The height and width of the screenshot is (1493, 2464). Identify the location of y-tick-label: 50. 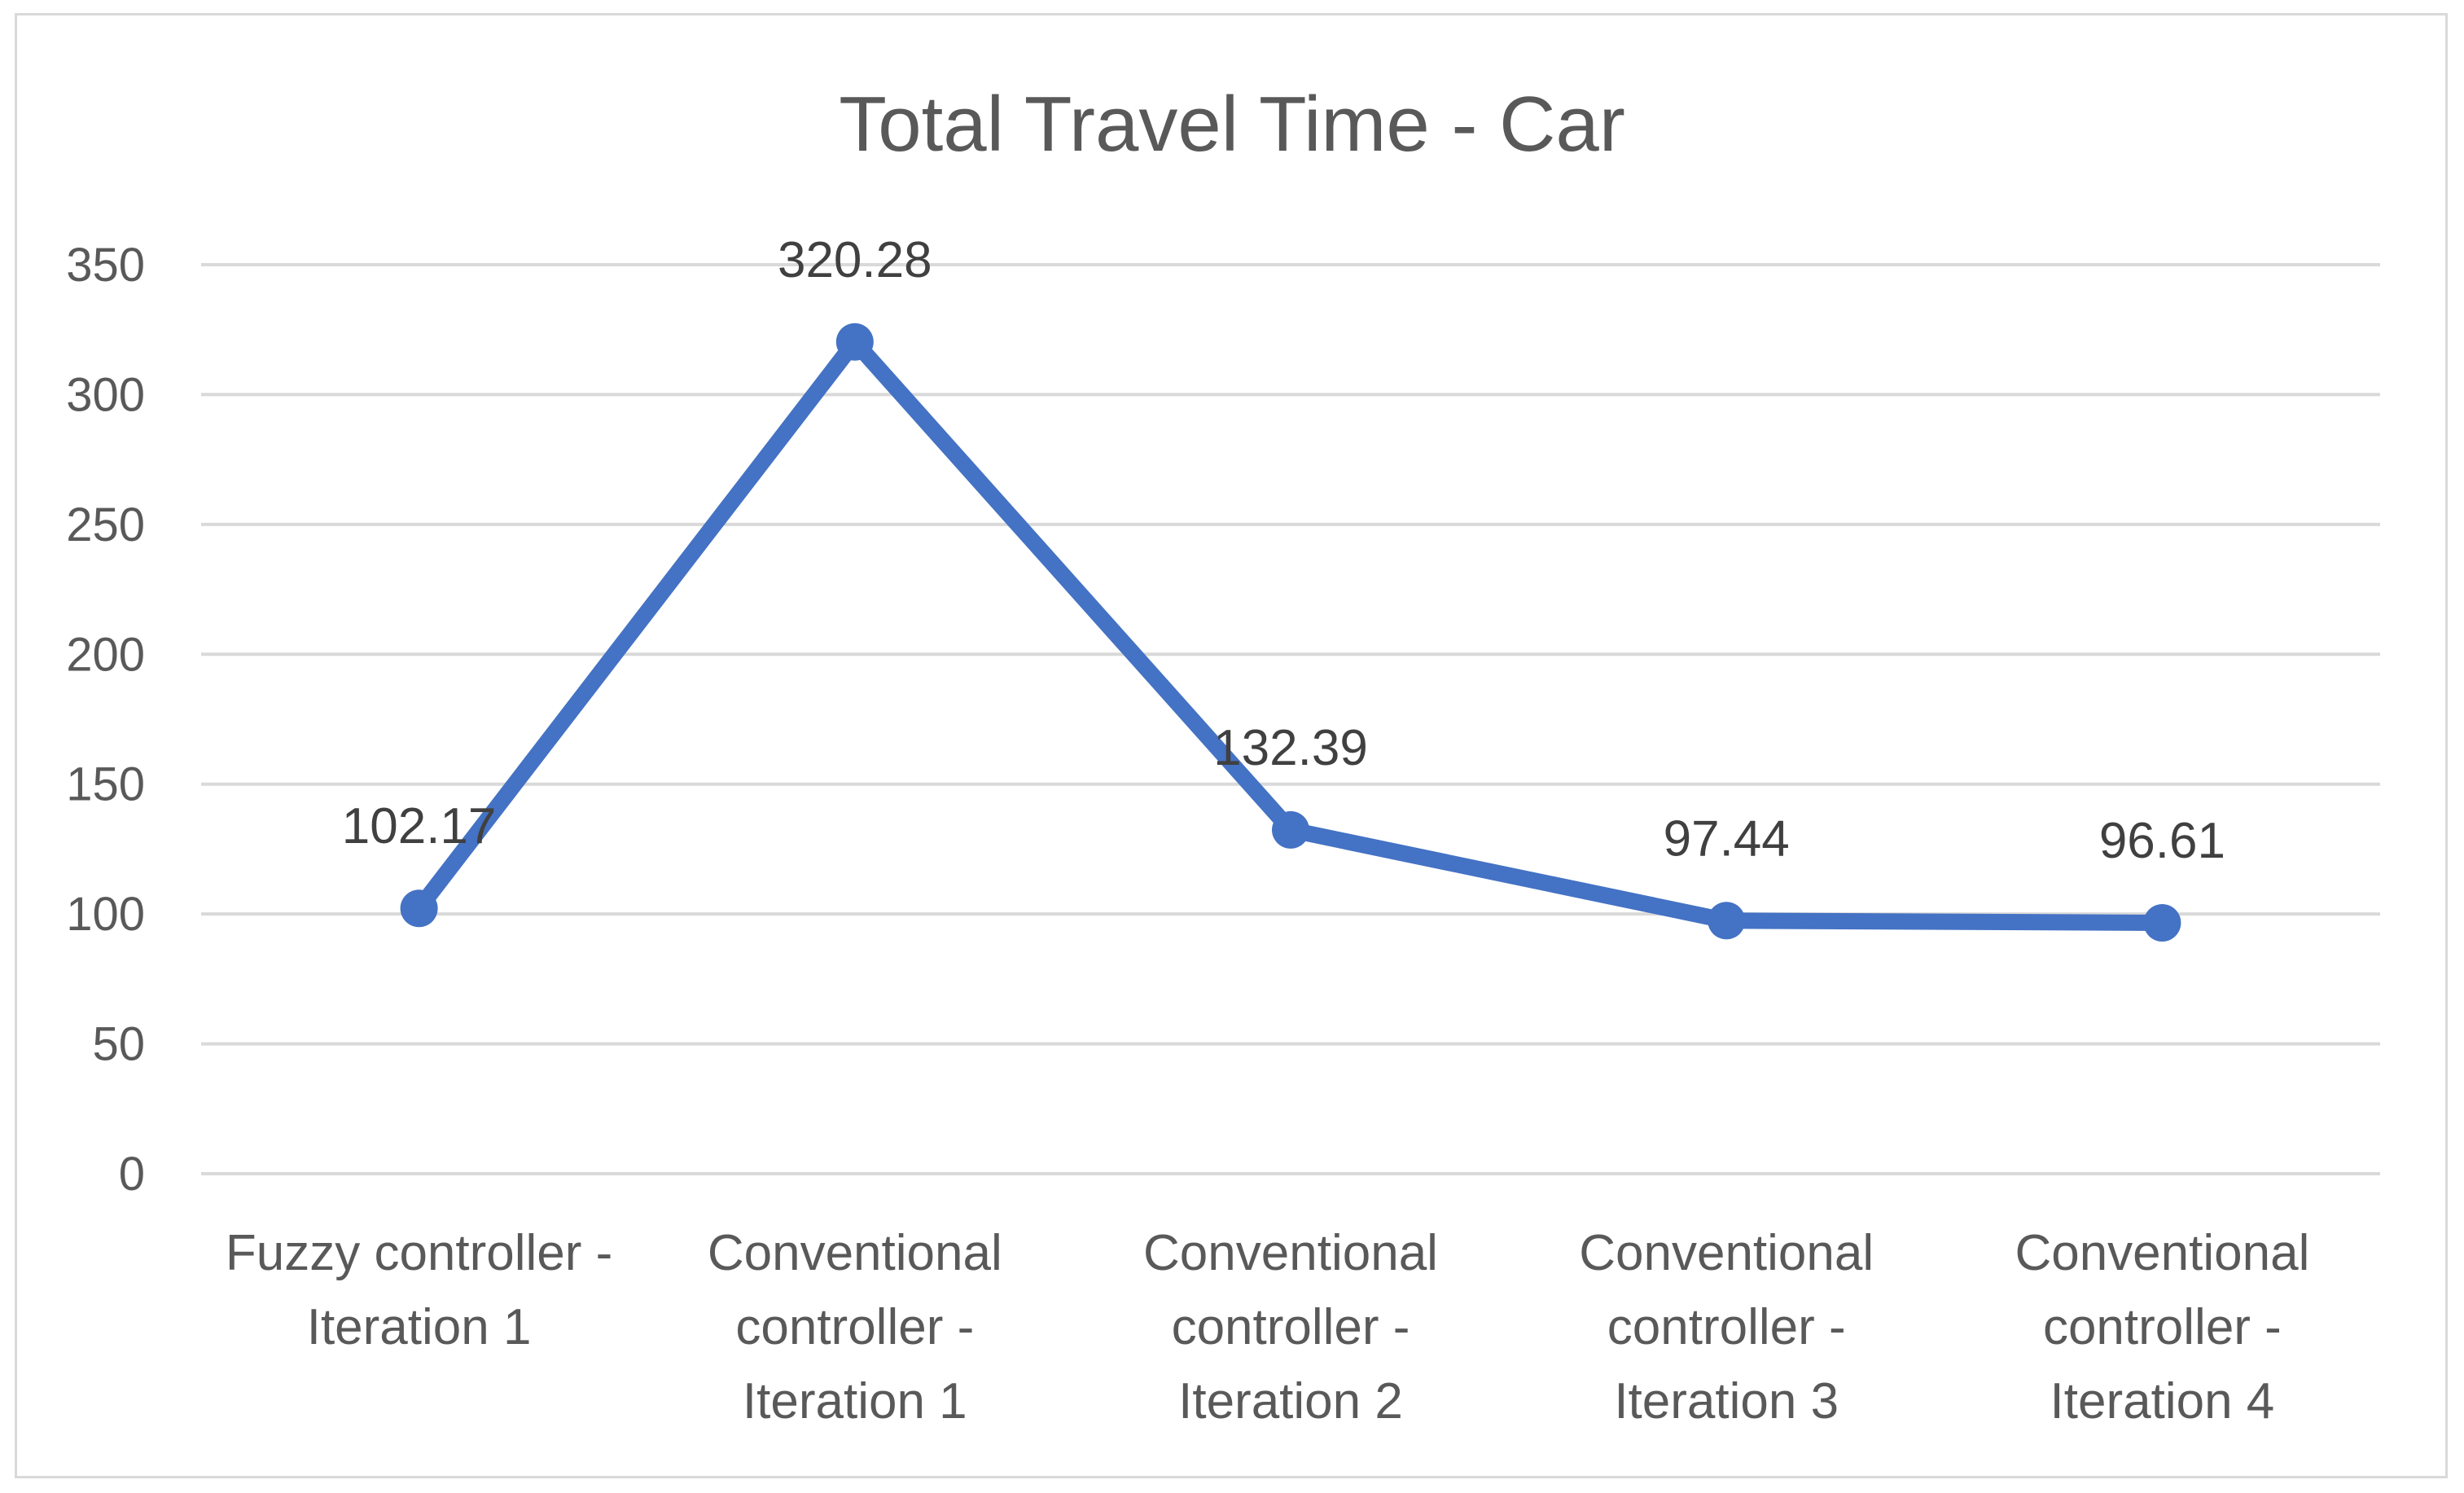
(118, 1044).